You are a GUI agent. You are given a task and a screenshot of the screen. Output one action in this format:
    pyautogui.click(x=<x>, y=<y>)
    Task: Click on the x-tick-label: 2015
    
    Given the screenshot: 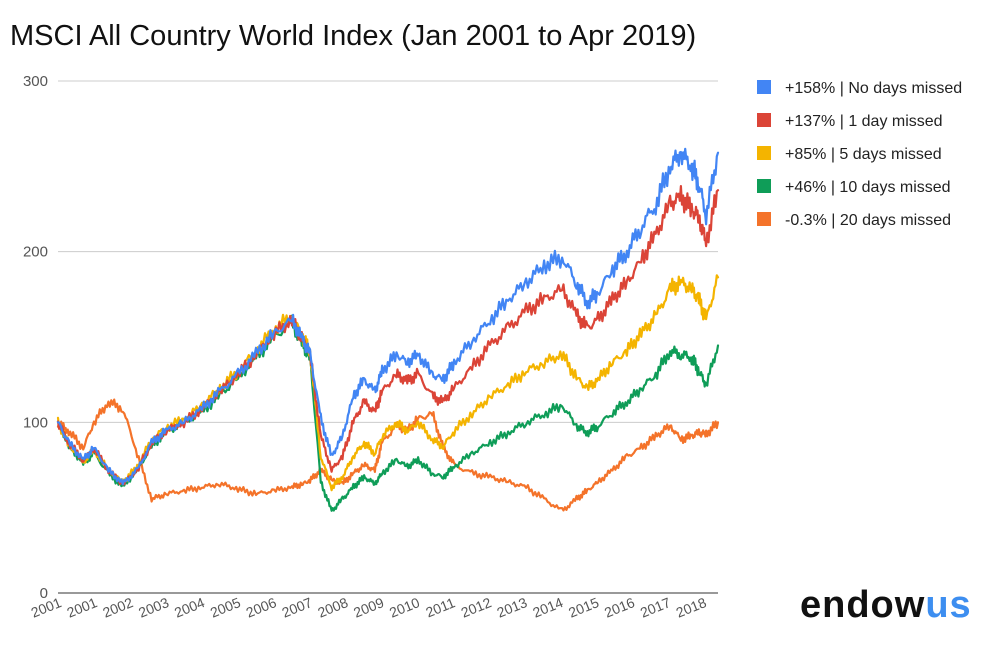 What is the action you would take?
    pyautogui.click(x=583, y=607)
    